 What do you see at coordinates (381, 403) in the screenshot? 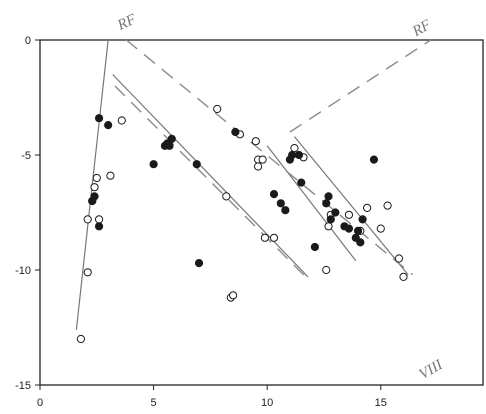
I see `x-tick-label: 15` at bounding box center [381, 403].